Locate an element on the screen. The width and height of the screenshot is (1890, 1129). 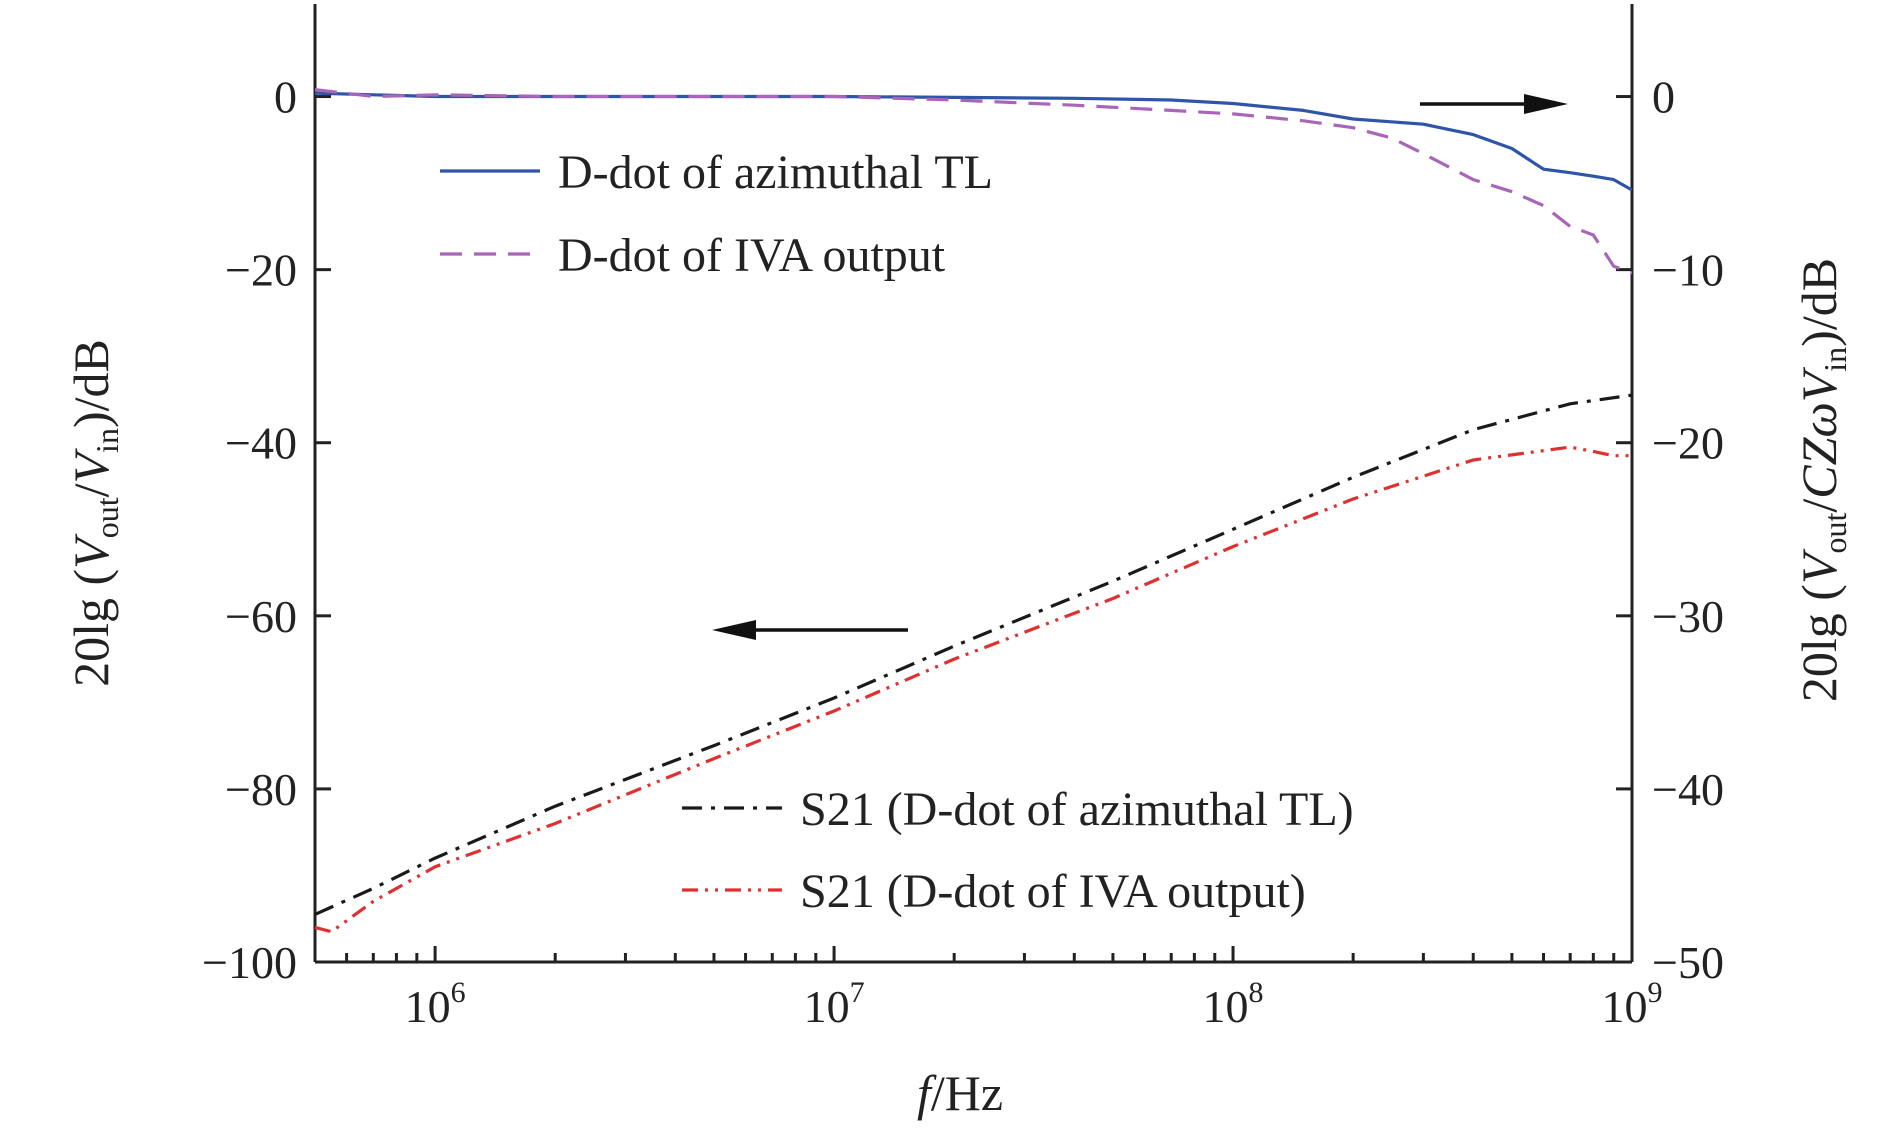
legend-label-1: D-dot of azimuthal TL is located at coordinates (775, 172).